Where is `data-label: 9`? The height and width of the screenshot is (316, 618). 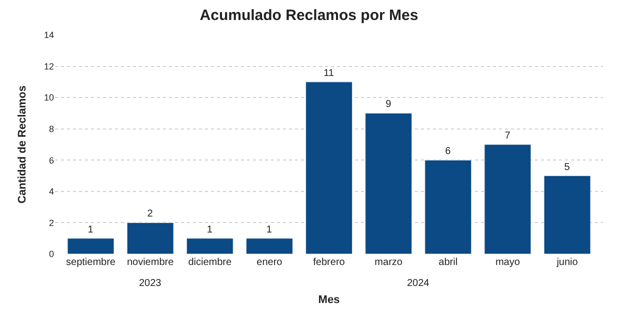
data-label: 9 is located at coordinates (389, 104).